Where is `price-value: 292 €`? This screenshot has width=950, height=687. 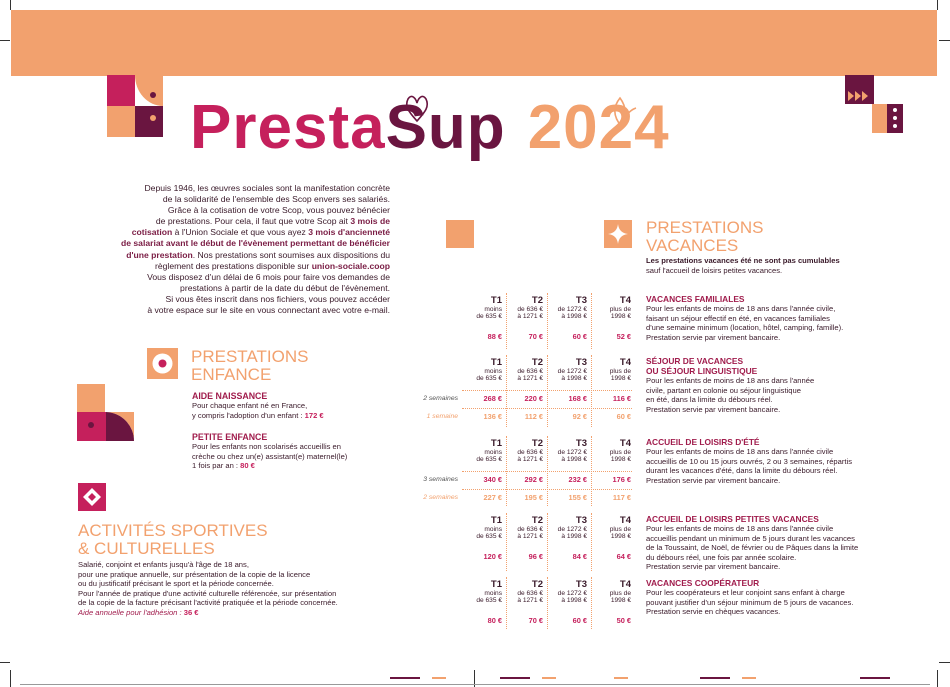 price-value: 292 € is located at coordinates (534, 479).